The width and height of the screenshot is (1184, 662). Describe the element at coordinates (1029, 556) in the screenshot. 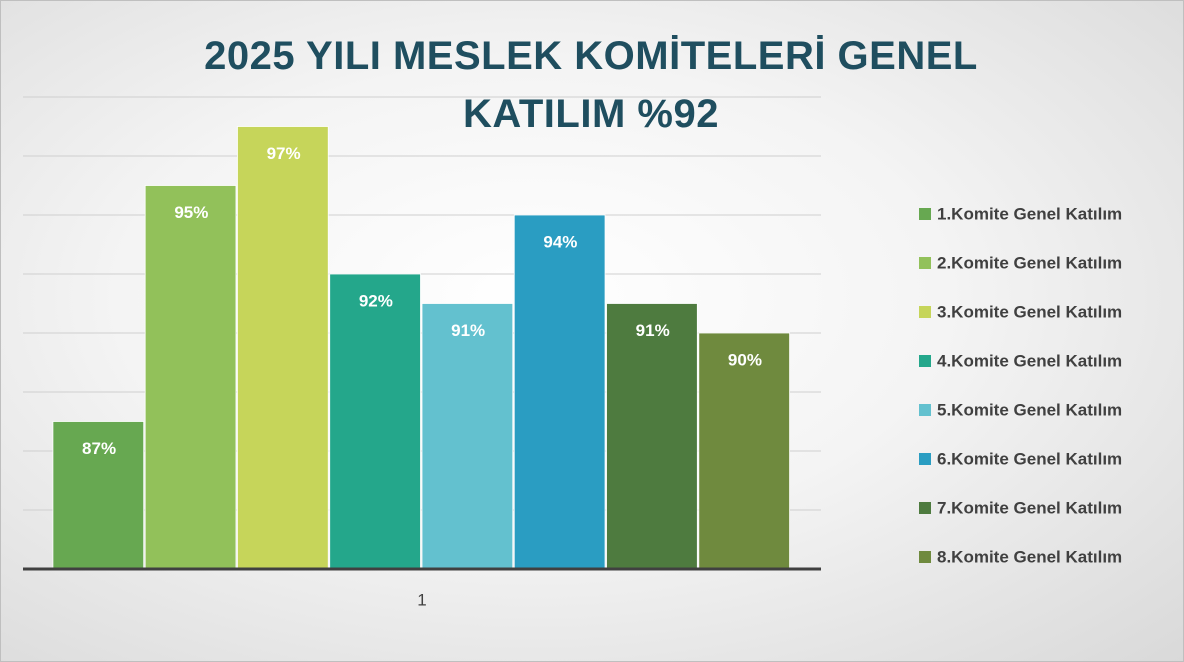

I see `legend-label: 8.Komite Genel Katılım` at that location.